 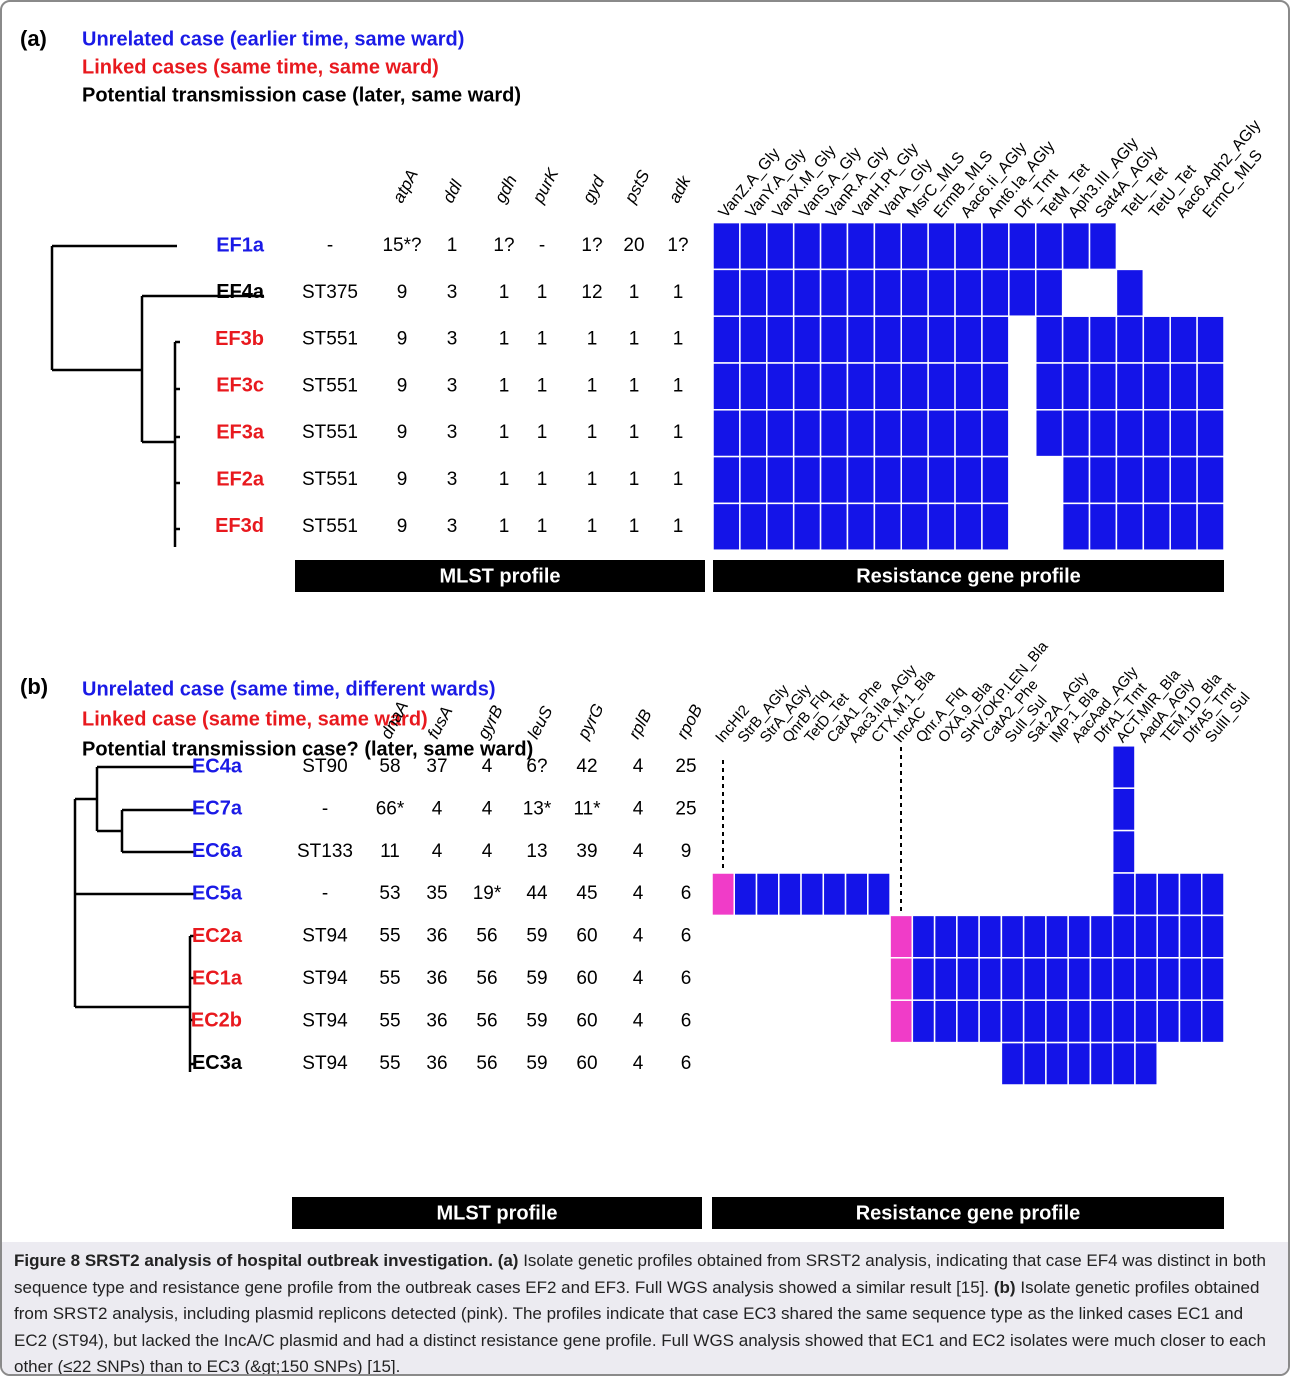 I want to click on allele: 60, so click(x=586, y=1063).